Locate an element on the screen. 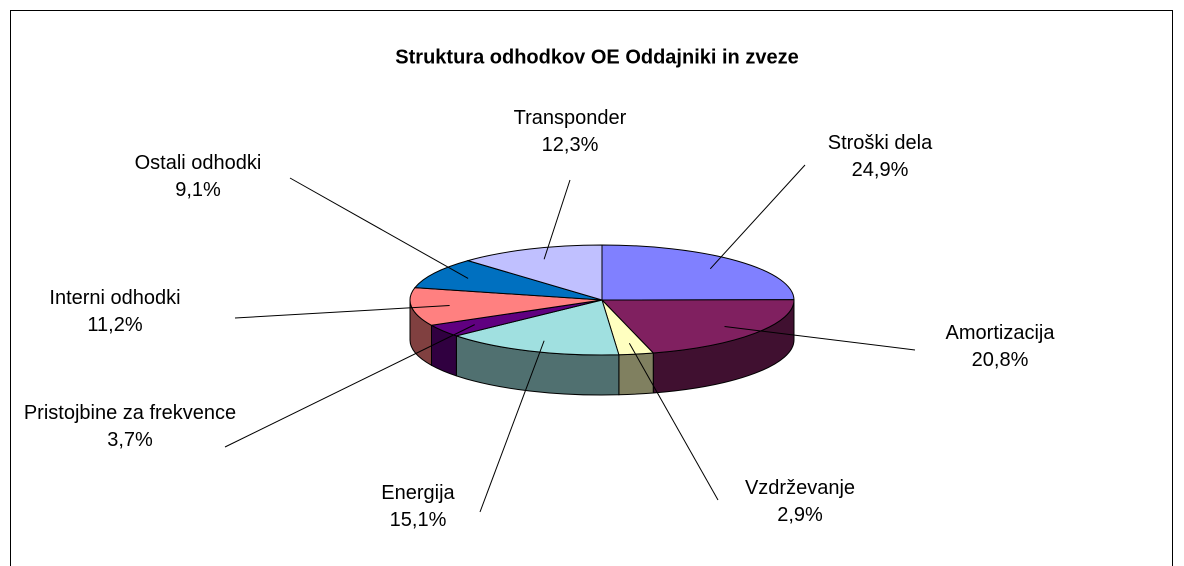  slice-label: Energija 15,1% is located at coordinates (418, 507).